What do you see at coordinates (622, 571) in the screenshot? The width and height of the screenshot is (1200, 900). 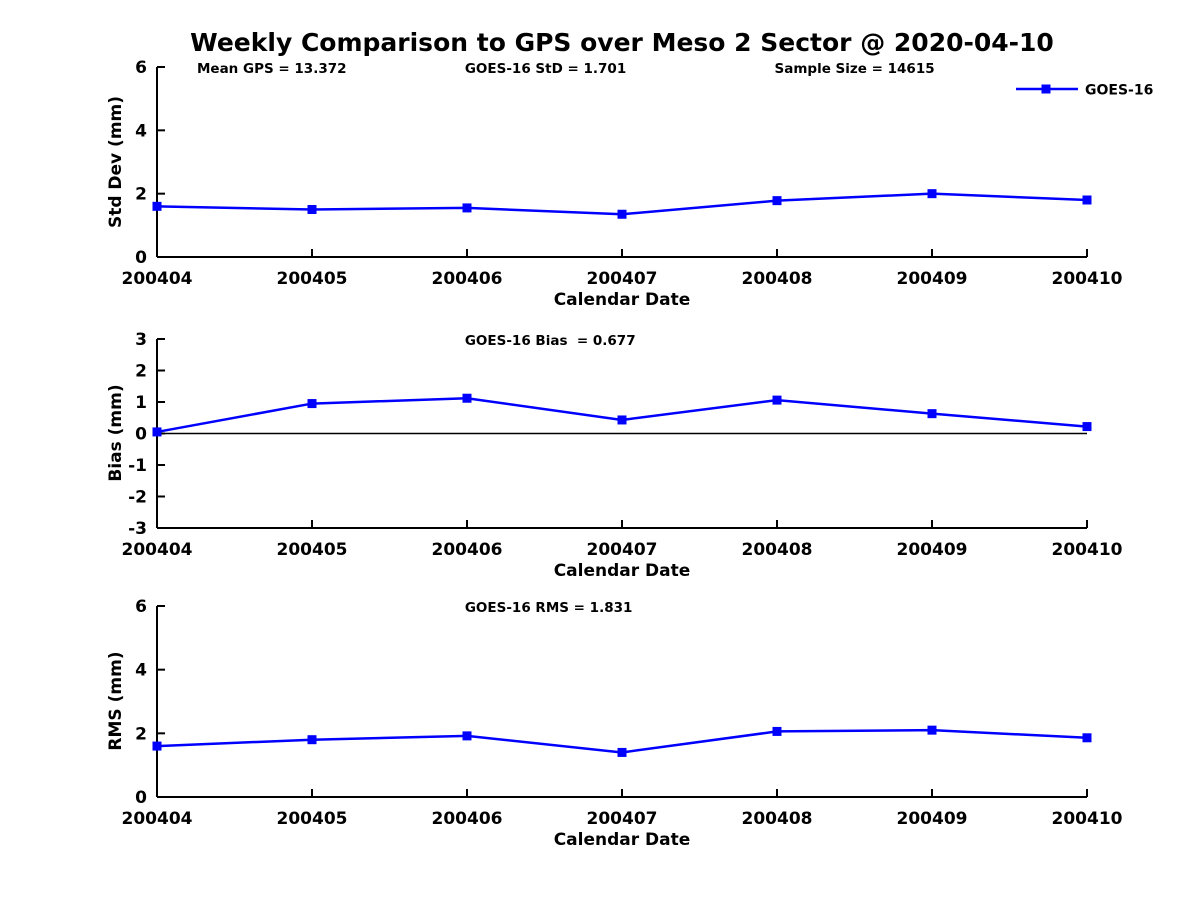 I see `xlabel-calendar-date-2: Calendar Date` at bounding box center [622, 571].